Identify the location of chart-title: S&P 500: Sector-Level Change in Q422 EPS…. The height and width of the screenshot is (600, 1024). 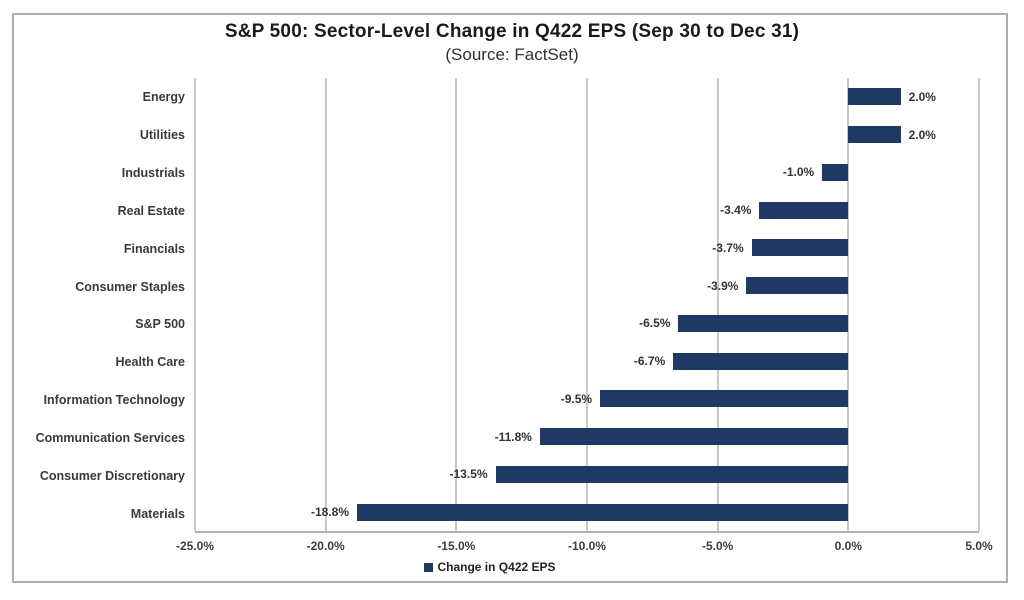
(512, 31).